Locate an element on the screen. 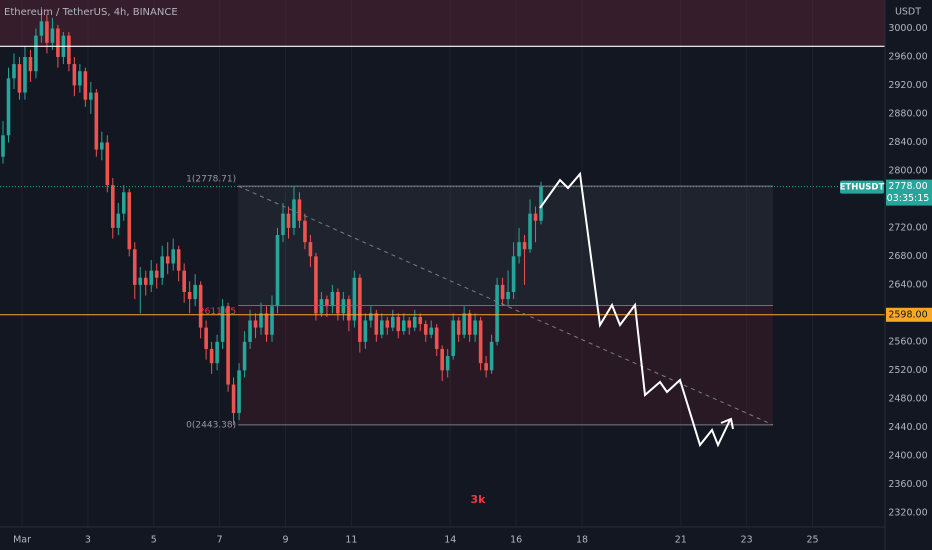 This screenshot has width=932, height=550. y-tick-label: 2480.00 is located at coordinates (907, 398).